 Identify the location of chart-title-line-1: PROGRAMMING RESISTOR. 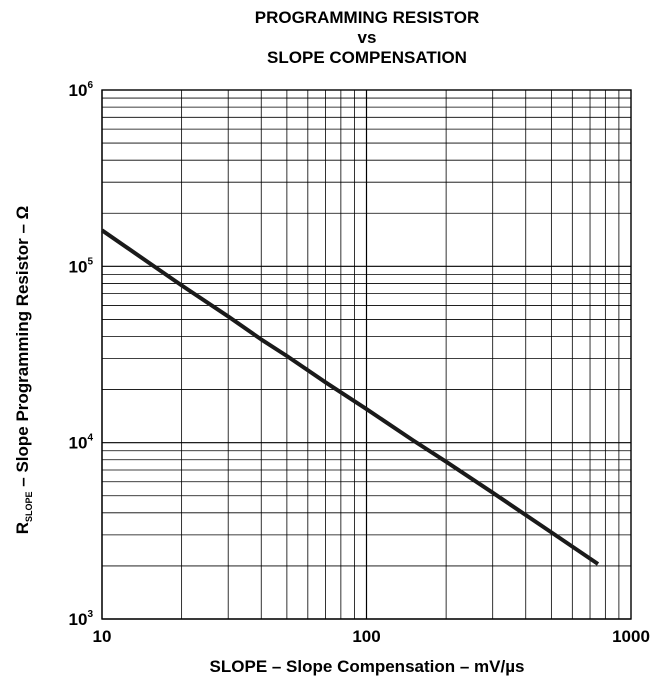
(367, 17).